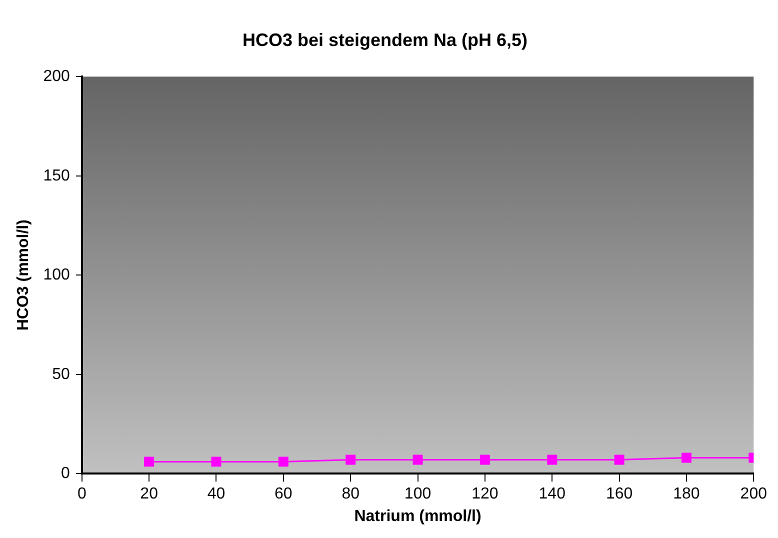 The height and width of the screenshot is (538, 778). Describe the element at coordinates (418, 516) in the screenshot. I see `x-axis-title: Natrium (mmol/l)` at that location.